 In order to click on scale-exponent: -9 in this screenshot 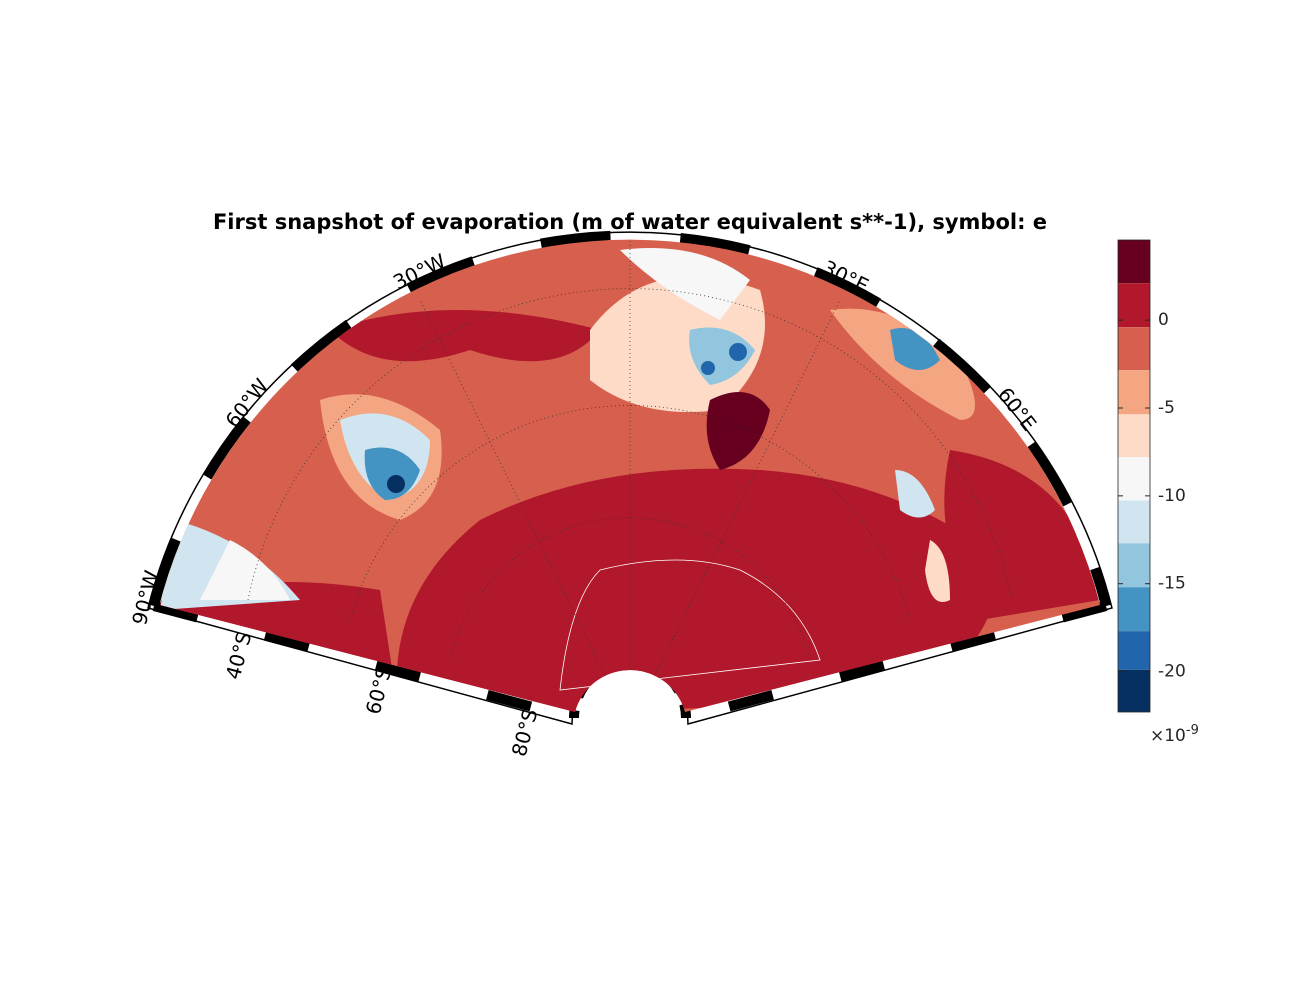, I will do `click(1192, 730)`.